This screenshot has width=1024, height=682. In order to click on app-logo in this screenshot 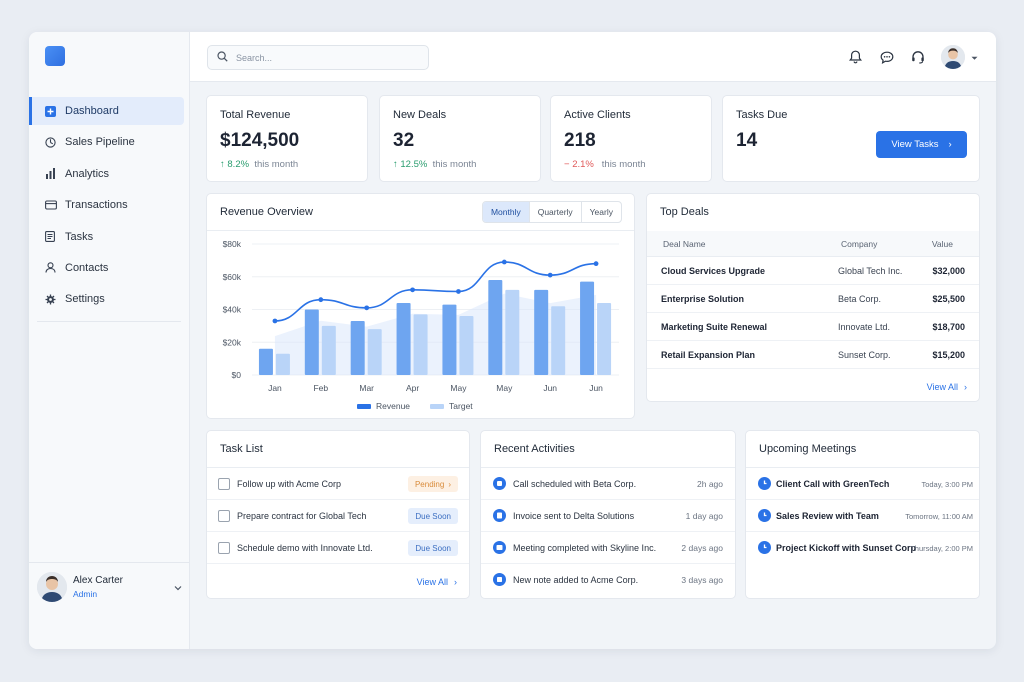, I will do `click(55, 56)`.